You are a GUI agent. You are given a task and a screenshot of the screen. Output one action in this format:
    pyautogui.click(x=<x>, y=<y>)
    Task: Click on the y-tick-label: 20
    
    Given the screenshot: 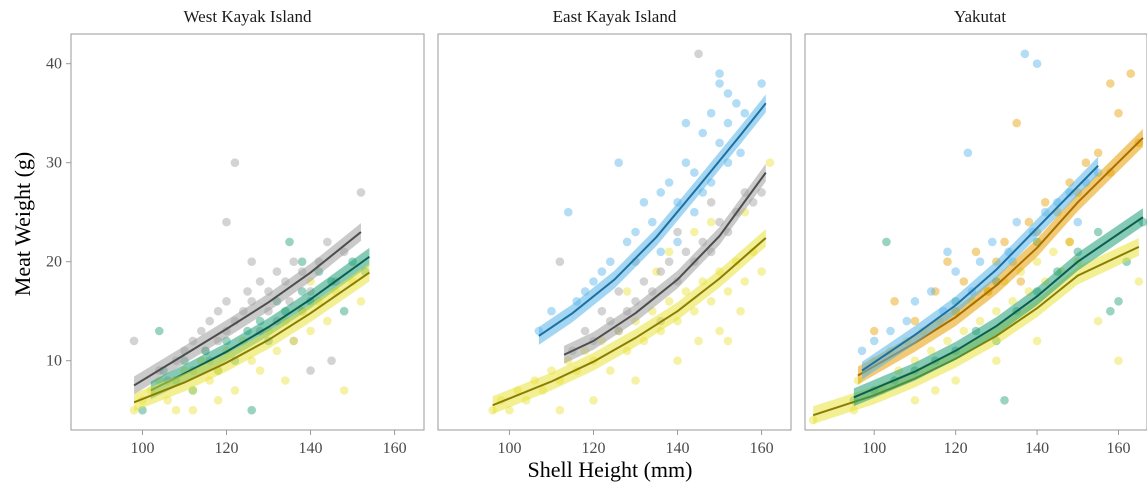 What is the action you would take?
    pyautogui.click(x=54, y=262)
    